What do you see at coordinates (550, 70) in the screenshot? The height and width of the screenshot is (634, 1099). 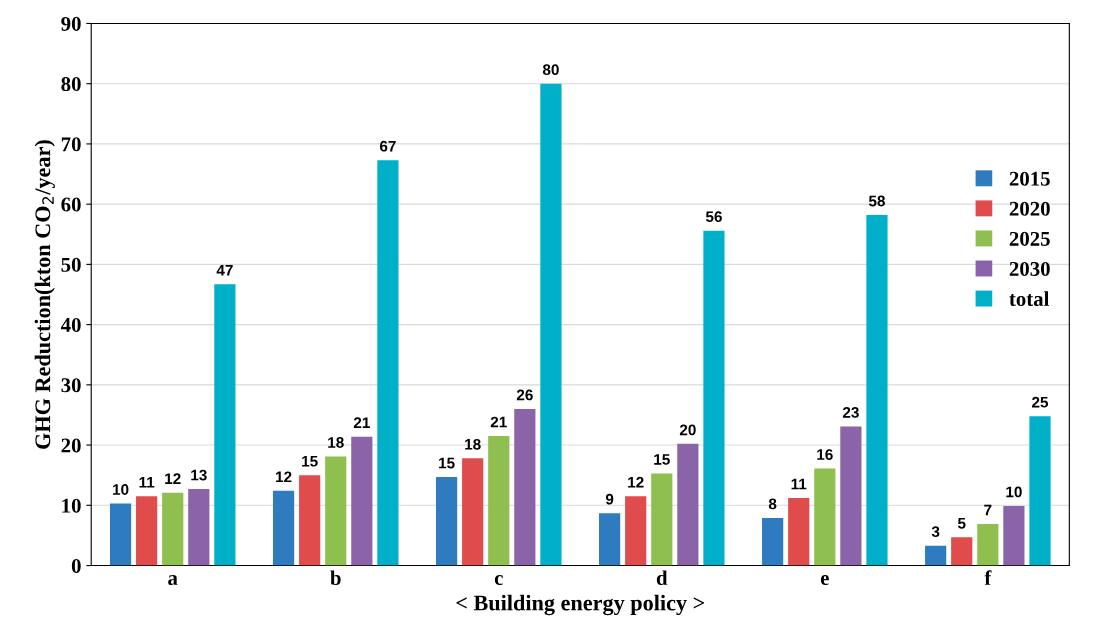 I see `data-label: 80` at bounding box center [550, 70].